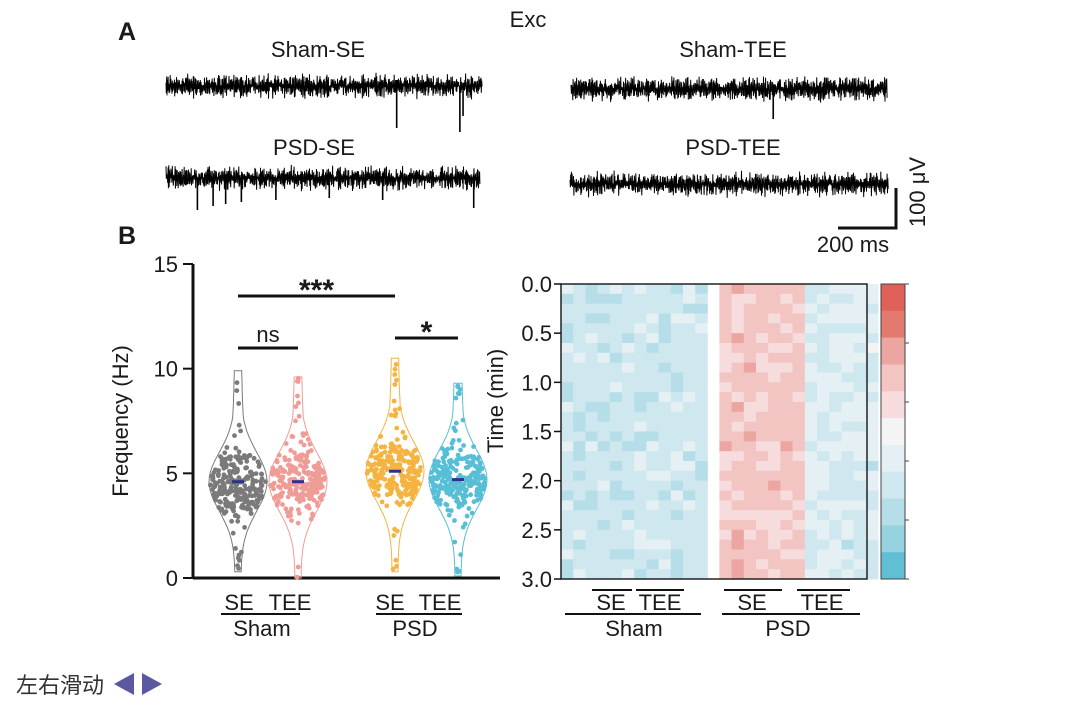 The width and height of the screenshot is (1080, 709). What do you see at coordinates (787, 628) in the screenshot?
I see `heatmap-group-label: PSD` at bounding box center [787, 628].